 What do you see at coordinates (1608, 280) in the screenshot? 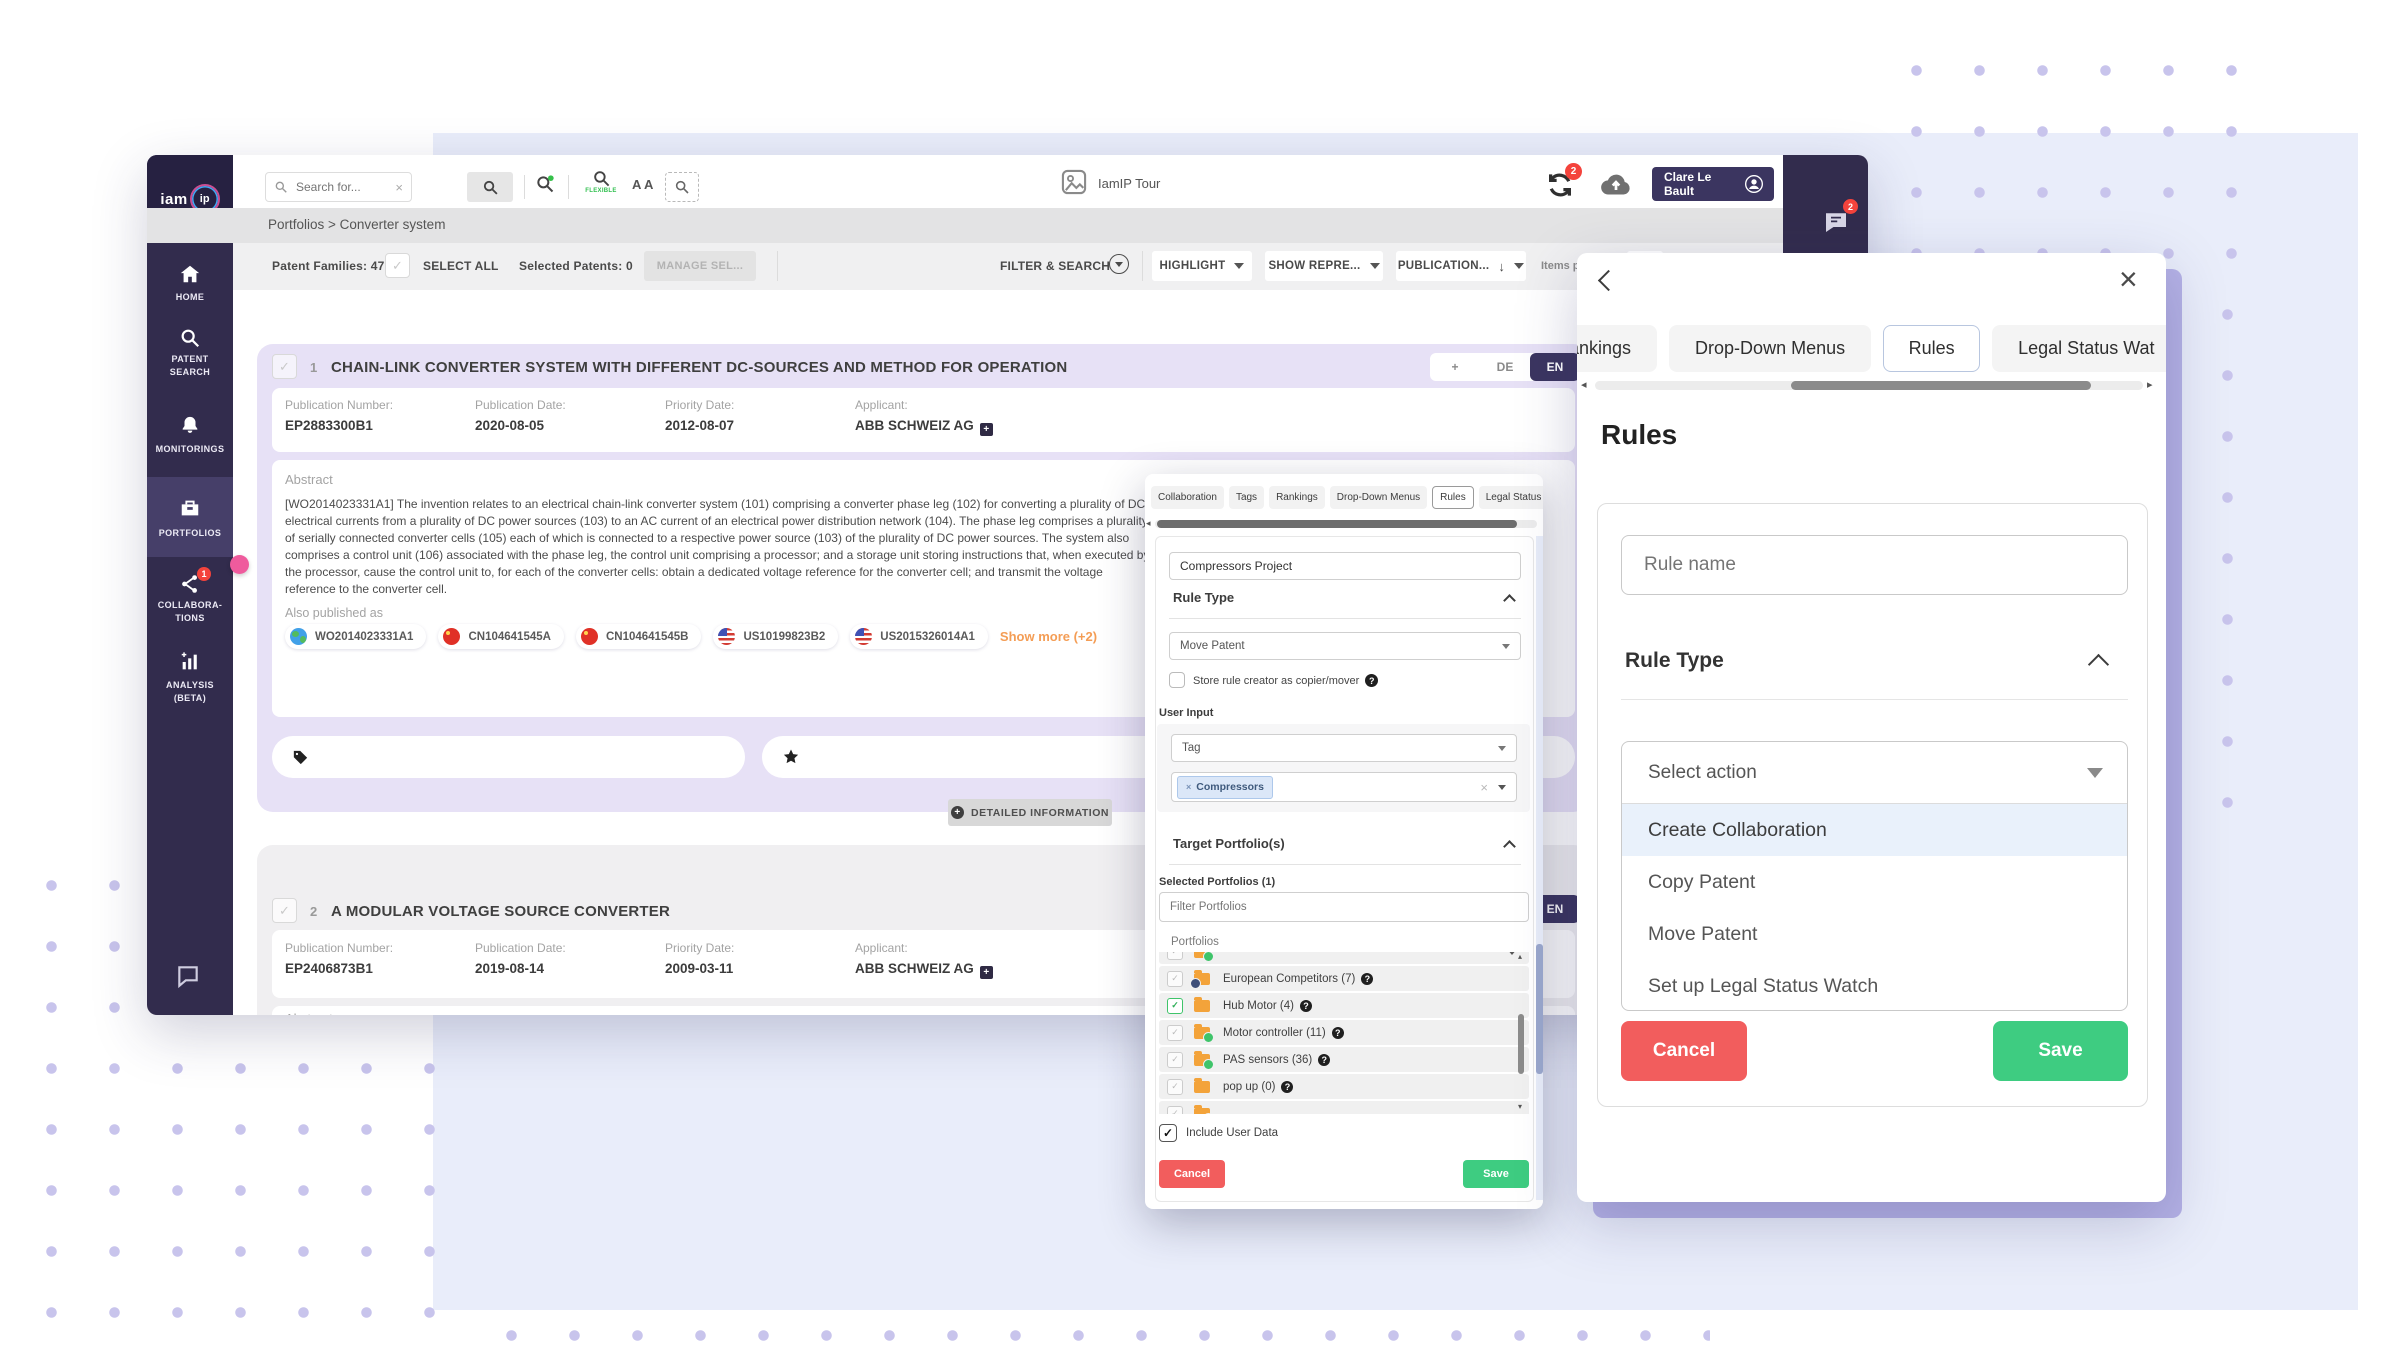
I see `back-icon` at bounding box center [1608, 280].